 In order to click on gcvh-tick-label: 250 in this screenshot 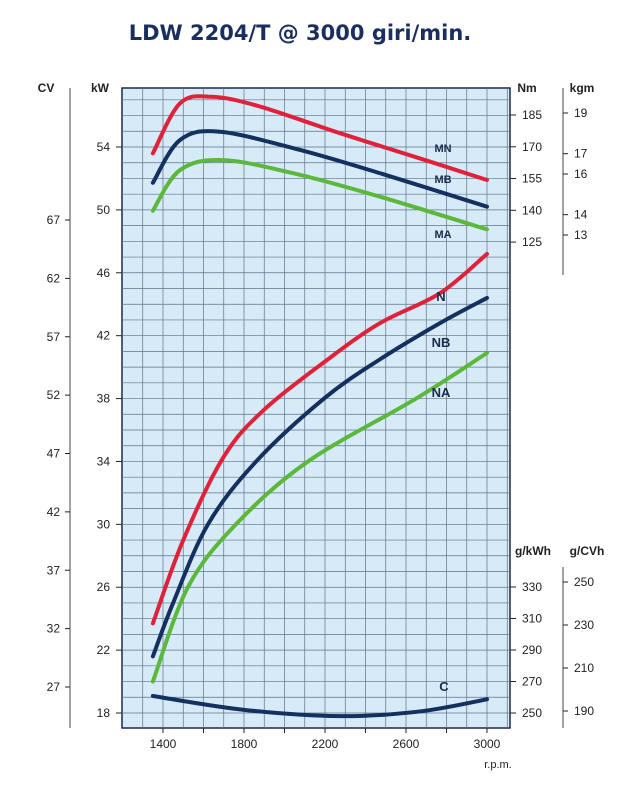, I will do `click(584, 582)`.